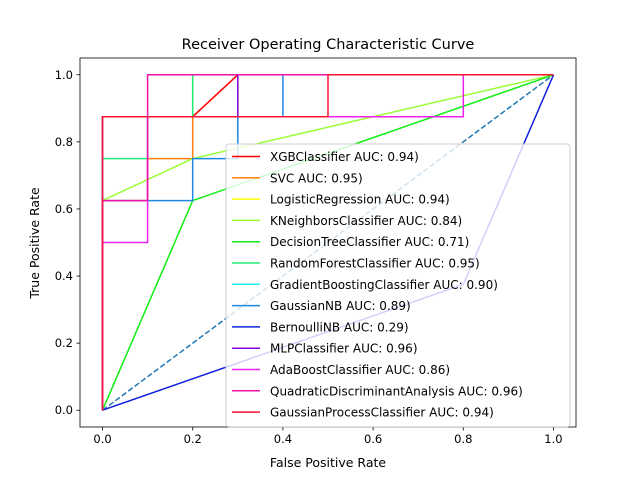 The width and height of the screenshot is (640, 480). What do you see at coordinates (360, 370) in the screenshot?
I see `legend-label: AdaBoostClassifier AUC: 0.86)` at bounding box center [360, 370].